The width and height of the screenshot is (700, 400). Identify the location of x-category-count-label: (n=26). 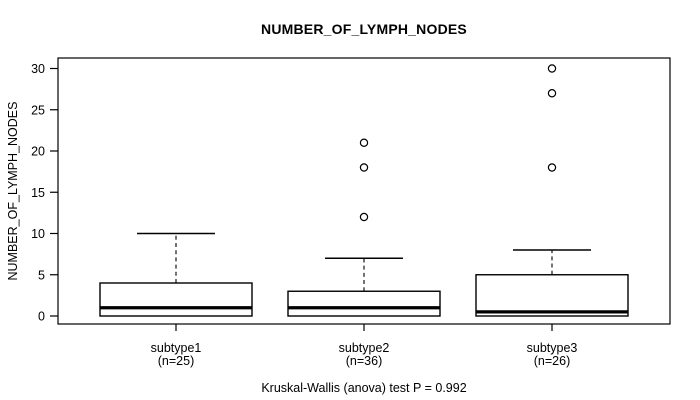
(552, 361).